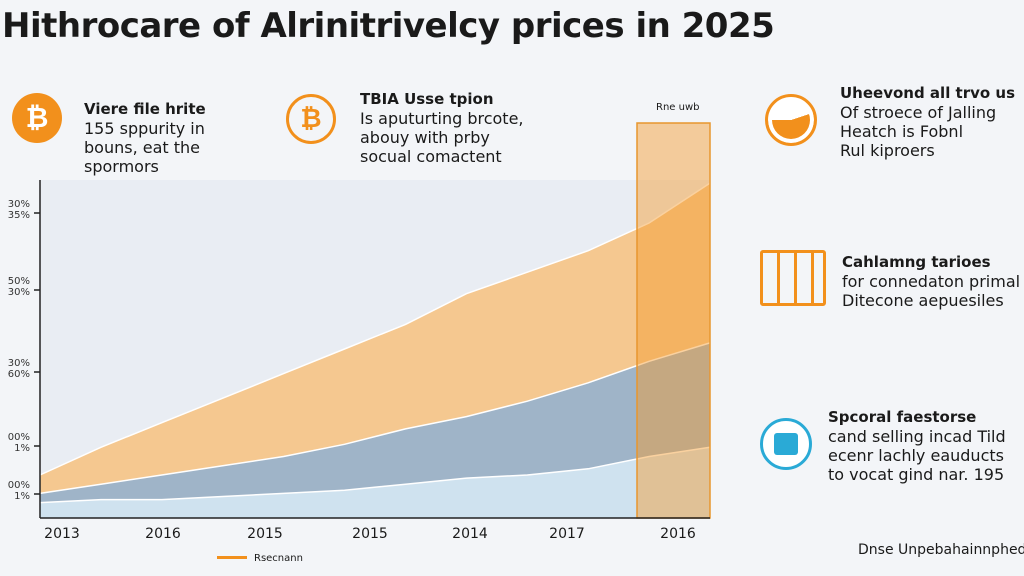 The height and width of the screenshot is (576, 1024). Describe the element at coordinates (786, 444) in the screenshot. I see `briefcase-icon` at that location.